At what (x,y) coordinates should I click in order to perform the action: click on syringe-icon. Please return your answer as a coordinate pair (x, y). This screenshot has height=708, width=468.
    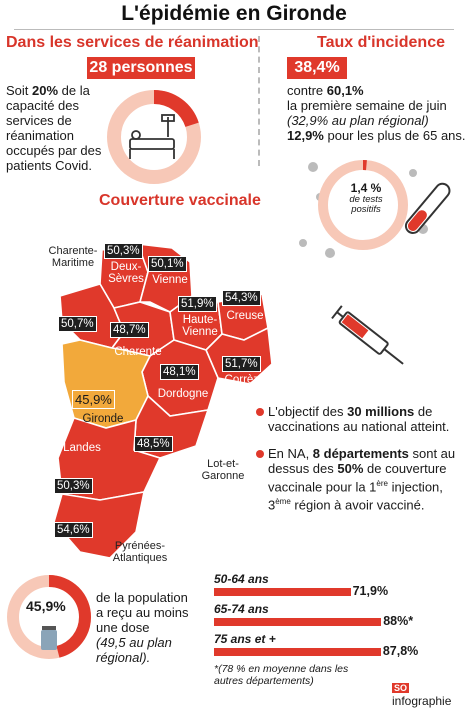
    Looking at the image, I should click on (367, 335).